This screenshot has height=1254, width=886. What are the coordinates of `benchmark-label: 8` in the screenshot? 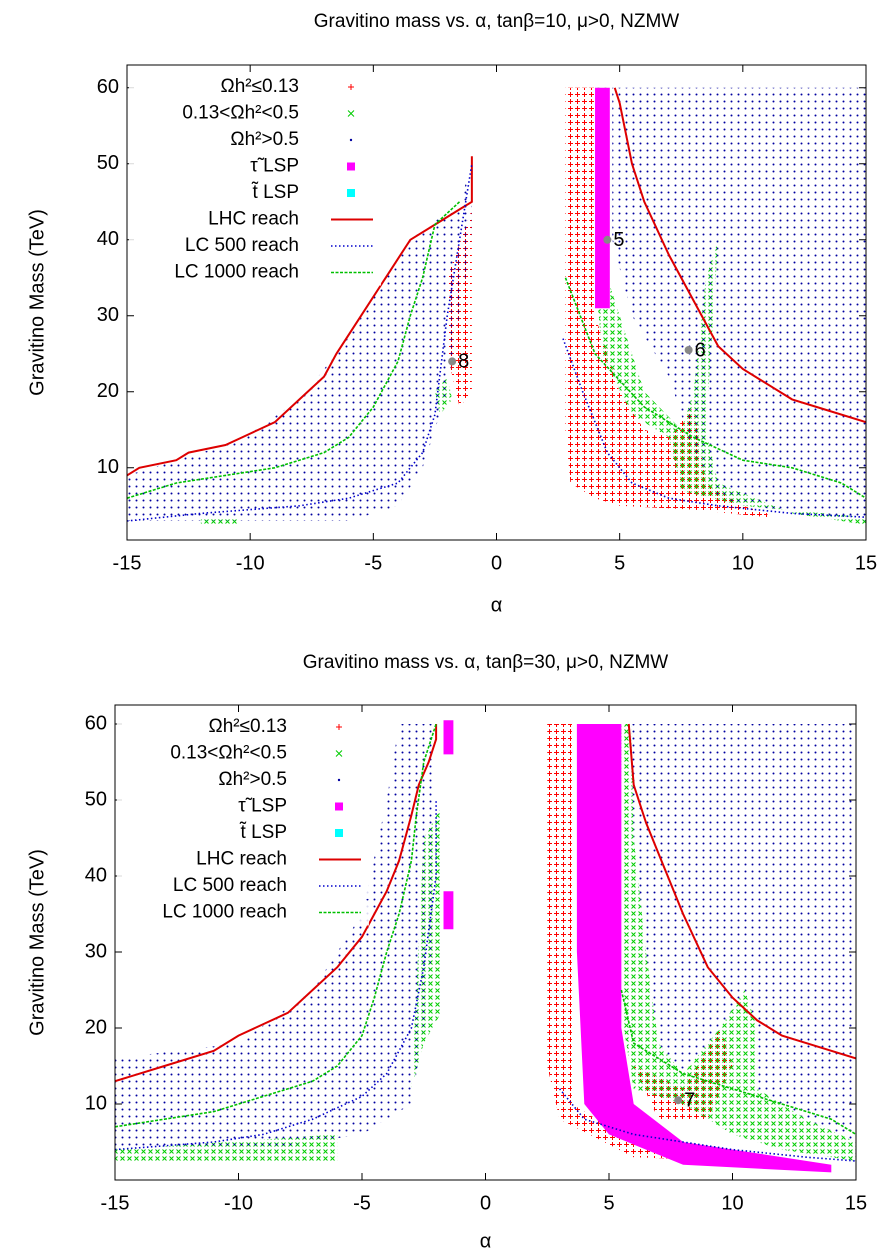 It's located at (463, 362).